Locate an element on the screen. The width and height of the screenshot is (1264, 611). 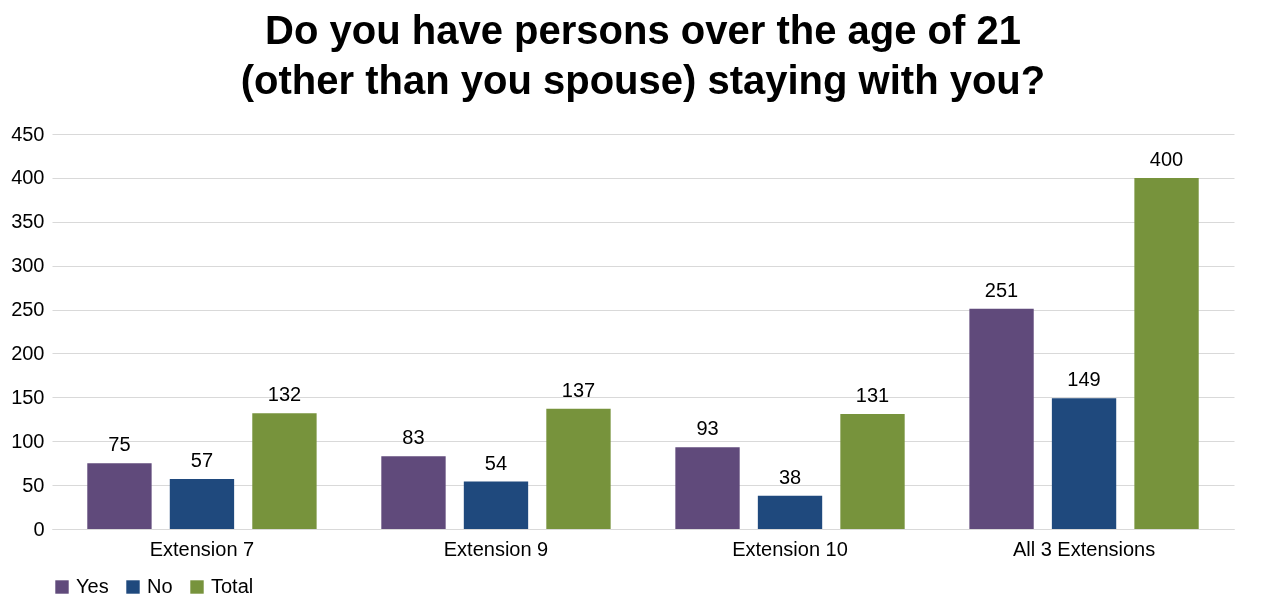
y-tick-label: 450 is located at coordinates (28, 133).